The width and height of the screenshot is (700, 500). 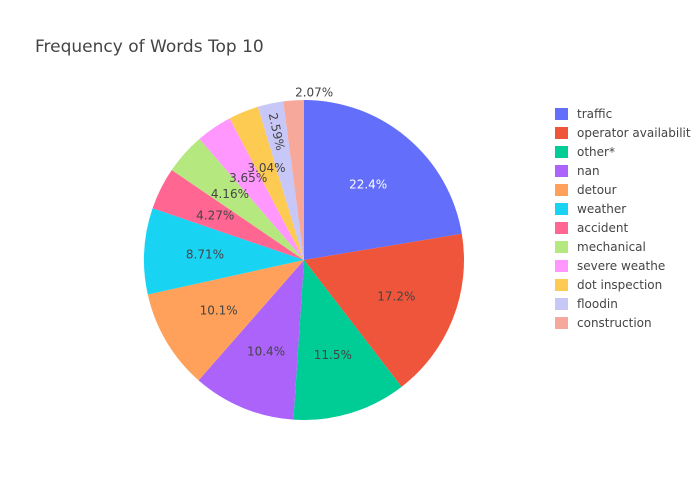 I want to click on legend-item: nan, so click(x=577, y=171).